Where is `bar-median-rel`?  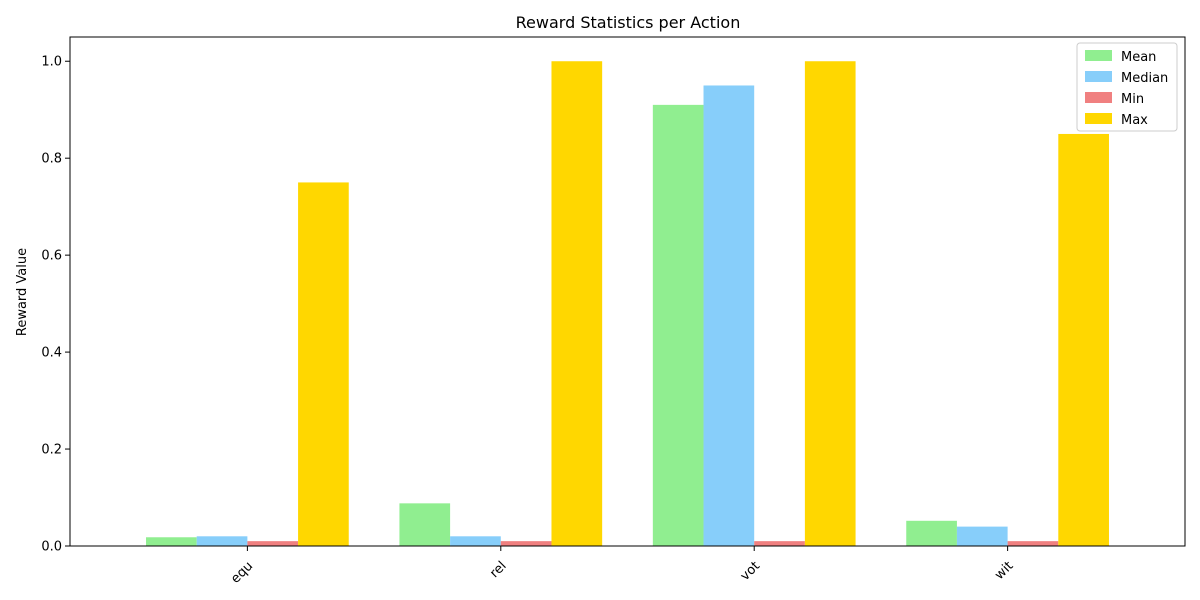
bar-median-rel is located at coordinates (475, 541).